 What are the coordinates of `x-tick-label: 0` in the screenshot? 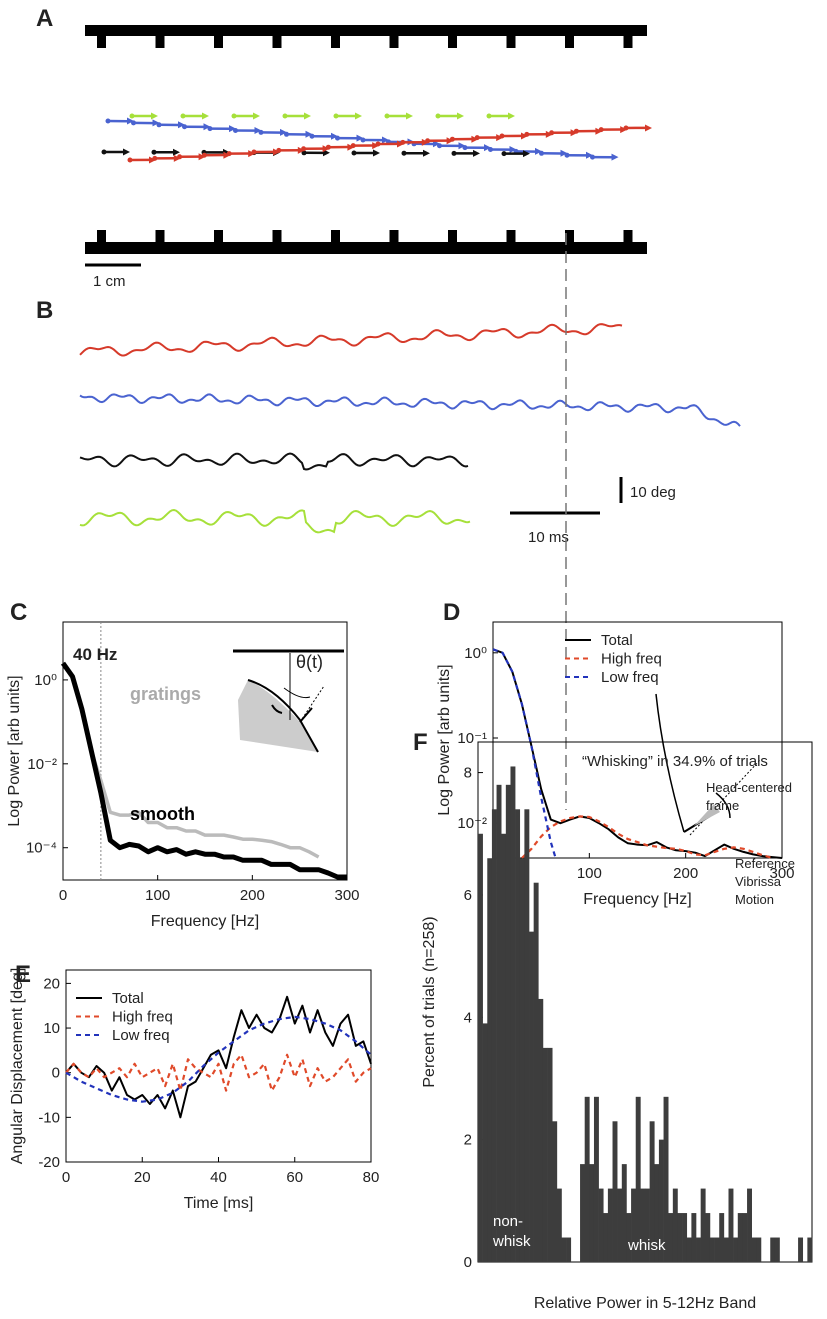 It's located at (66, 1177).